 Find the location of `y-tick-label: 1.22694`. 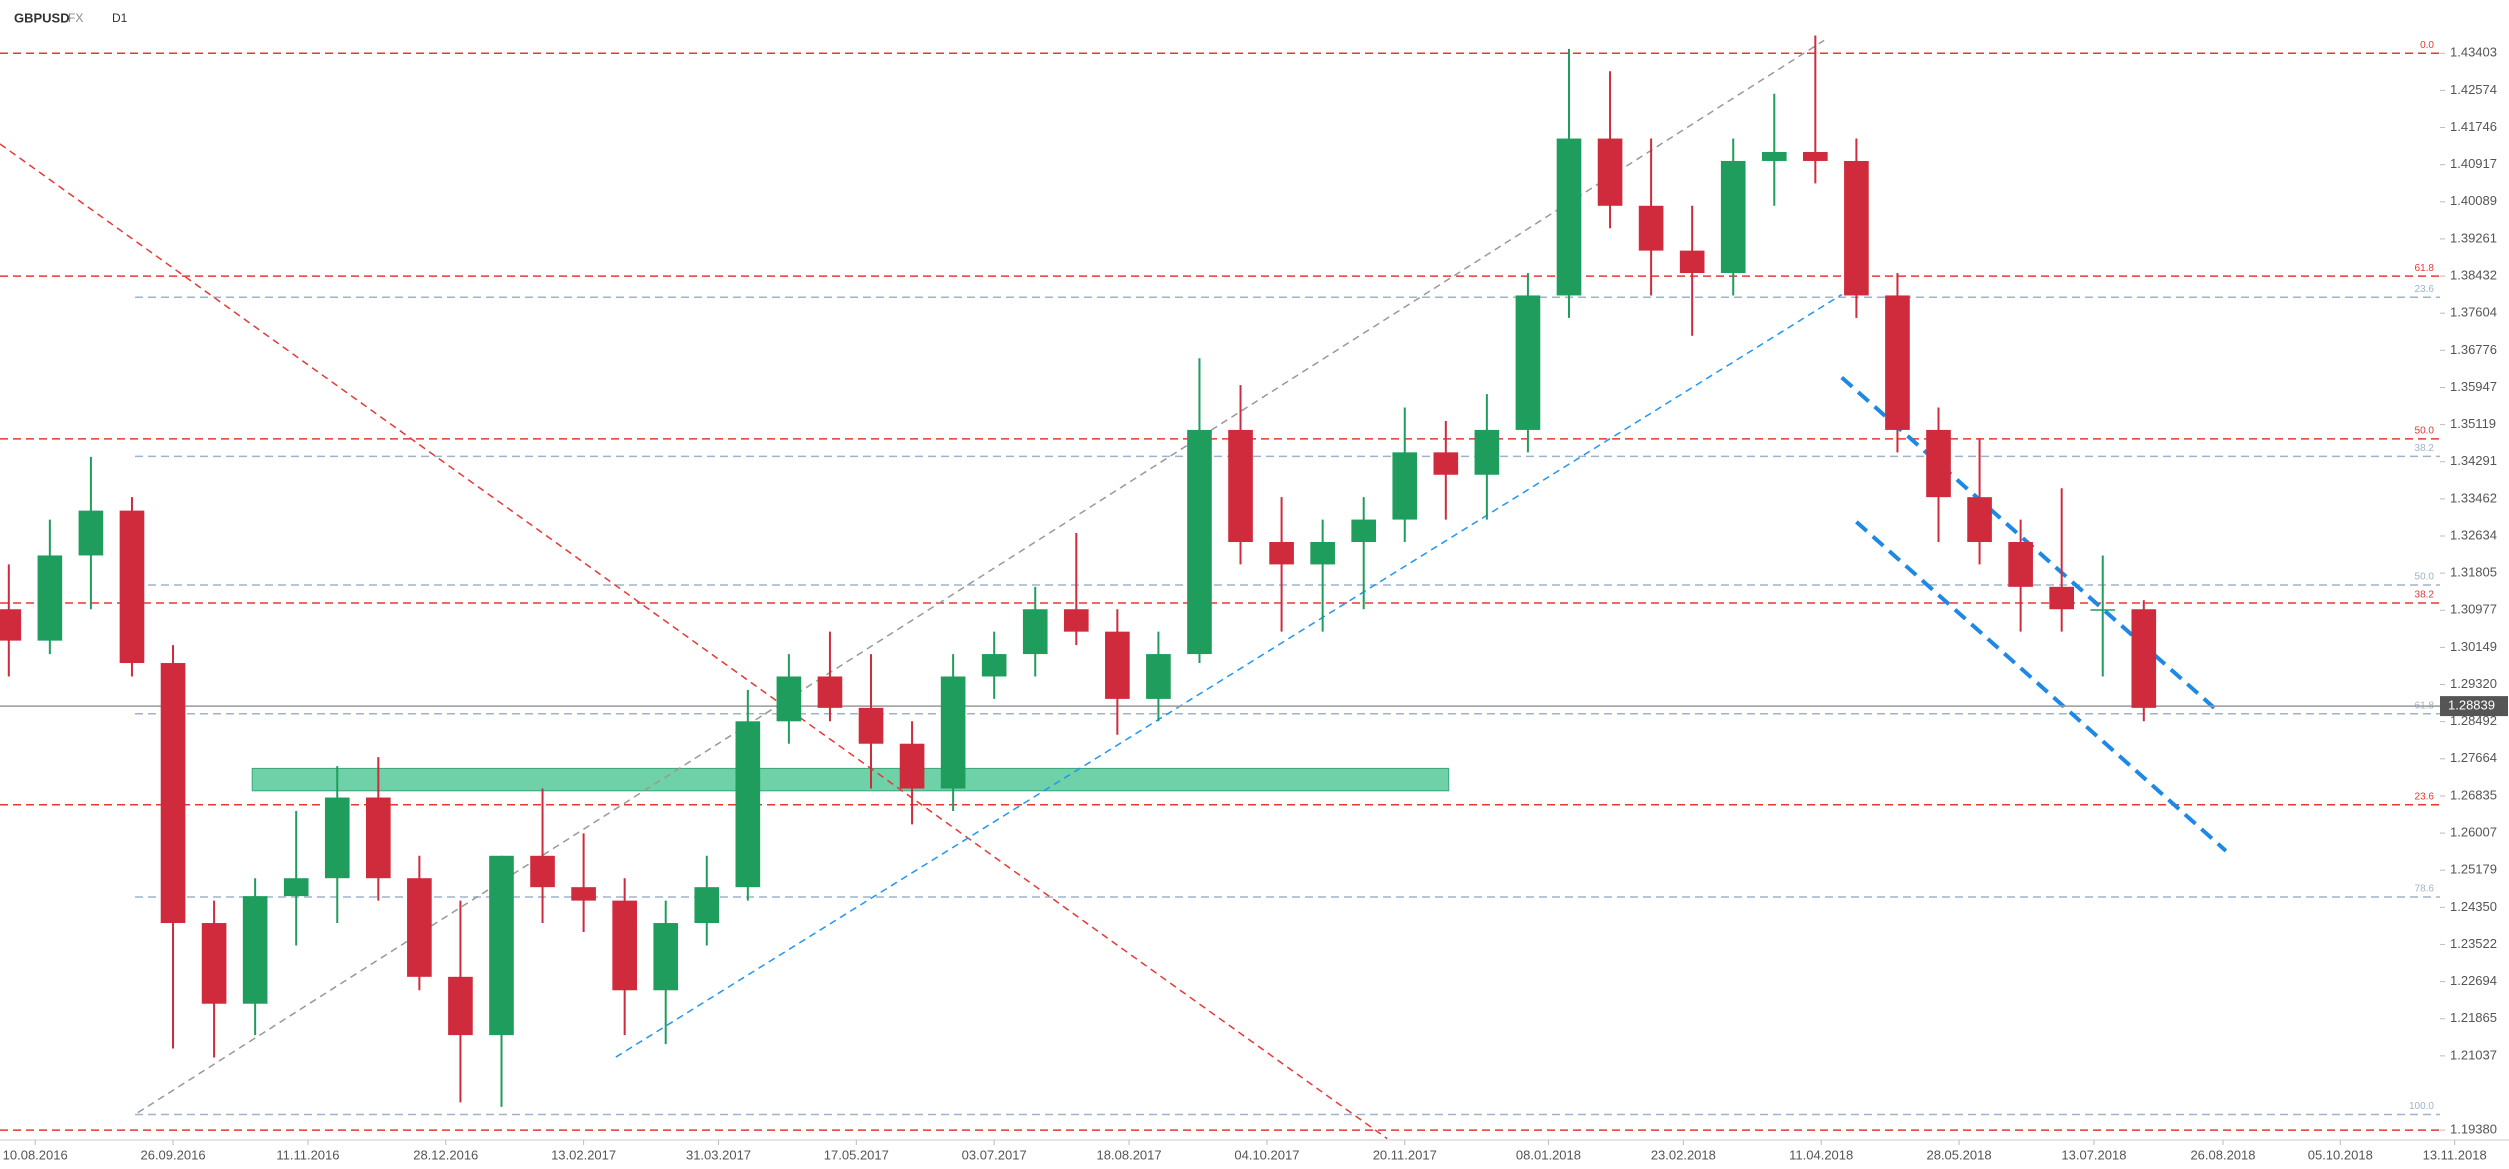

y-tick-label: 1.22694 is located at coordinates (2473, 980).